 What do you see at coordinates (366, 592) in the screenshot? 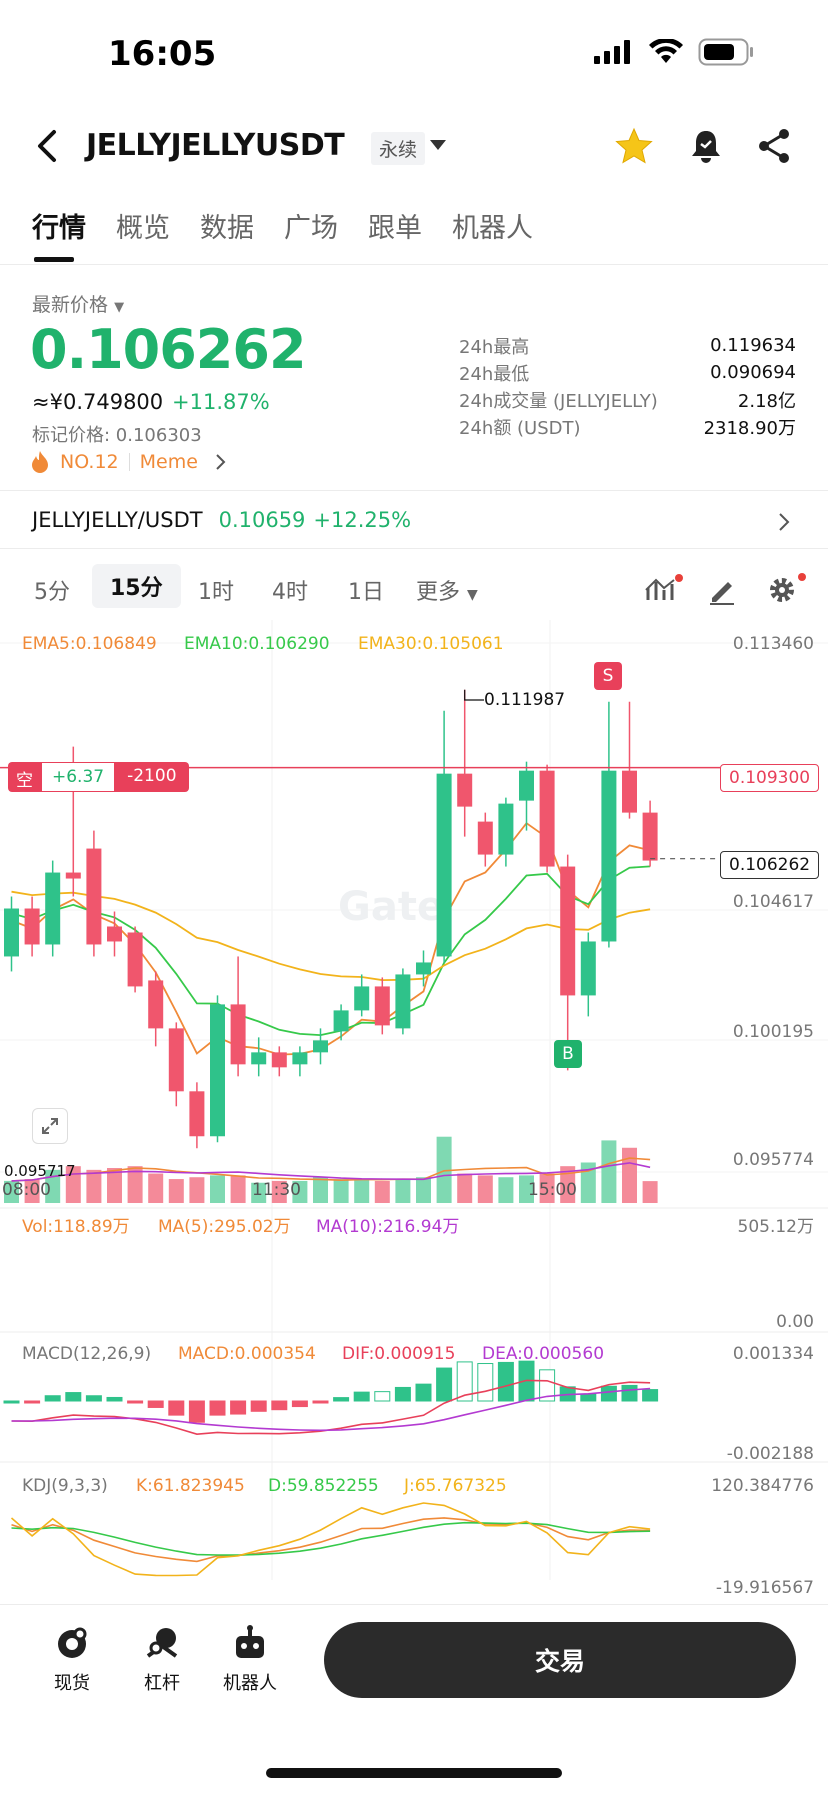
I see `tf-1d: 1日` at bounding box center [366, 592].